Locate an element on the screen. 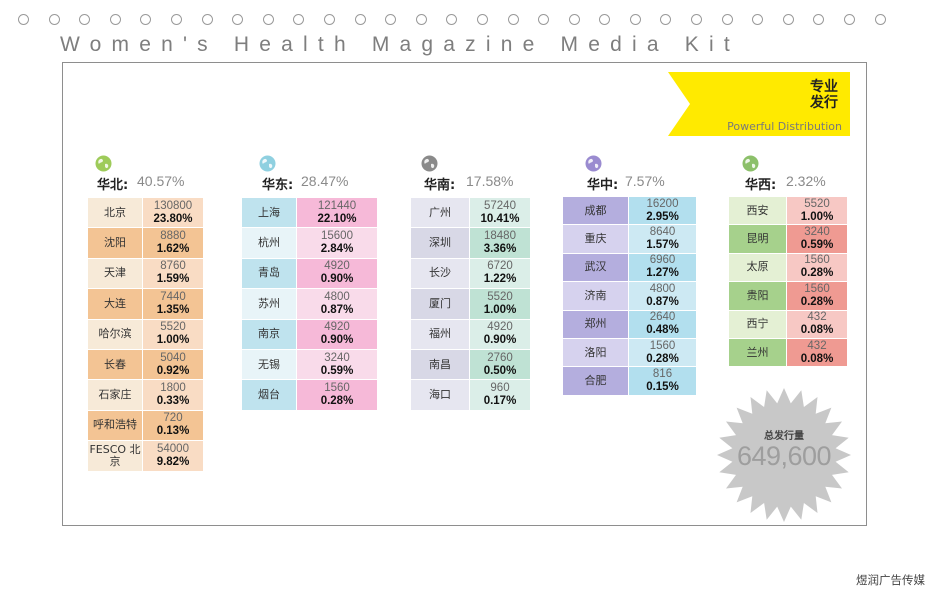 The height and width of the screenshot is (589, 930). circulation-percent: 0.08% is located at coordinates (817, 358).